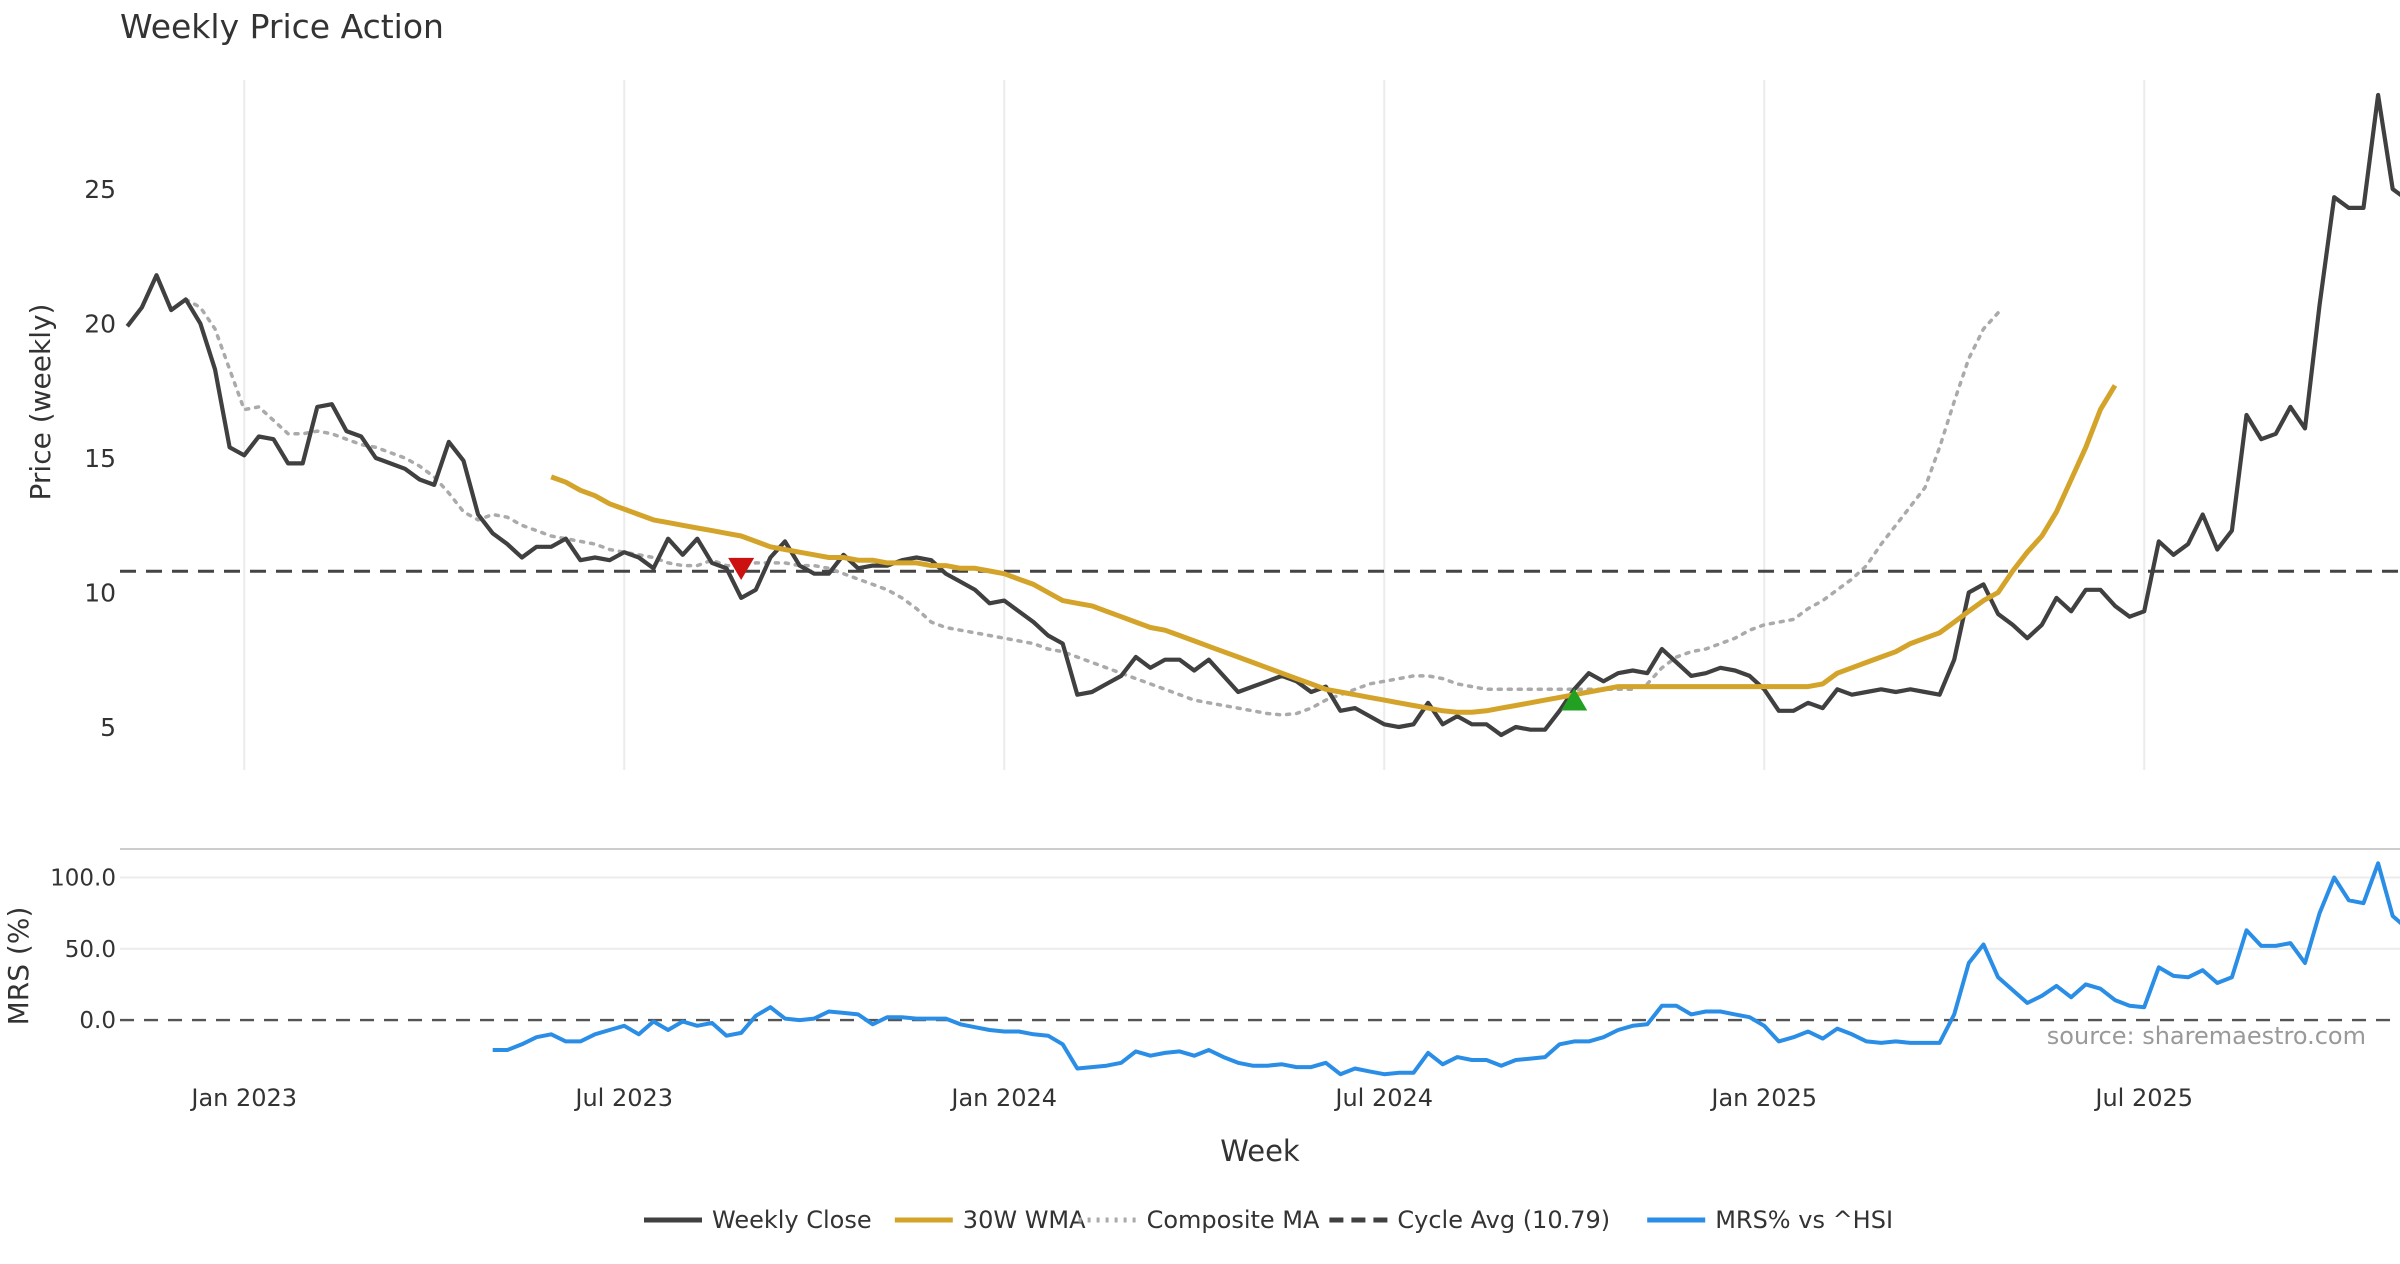  I want to click on mrs-series-layer, so click(1446, 969).